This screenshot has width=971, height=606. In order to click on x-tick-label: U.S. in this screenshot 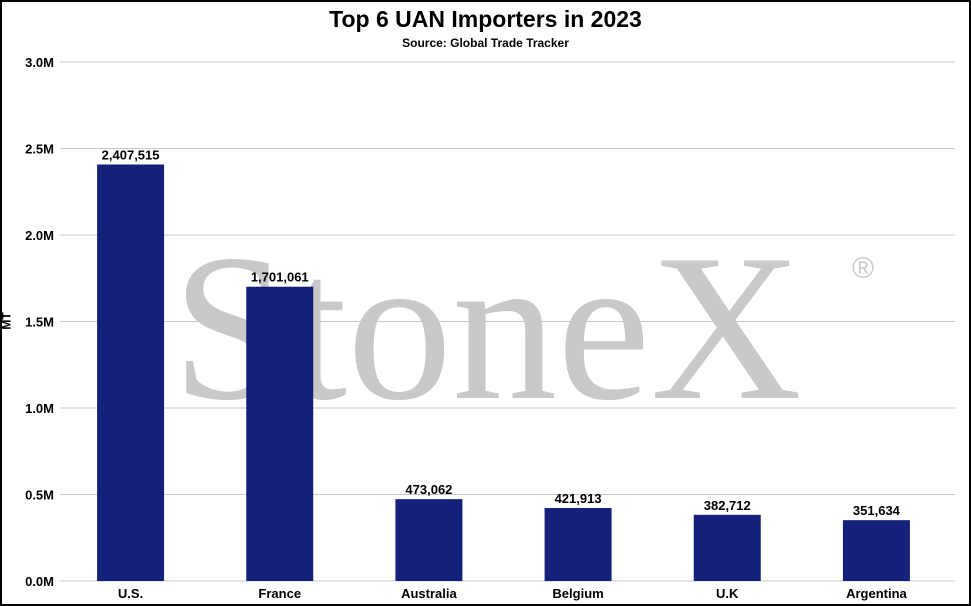, I will do `click(130, 593)`.